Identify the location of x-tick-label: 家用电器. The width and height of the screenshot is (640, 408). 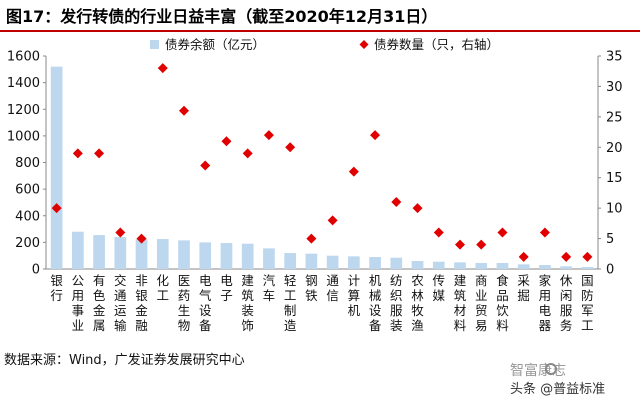
(545, 303).